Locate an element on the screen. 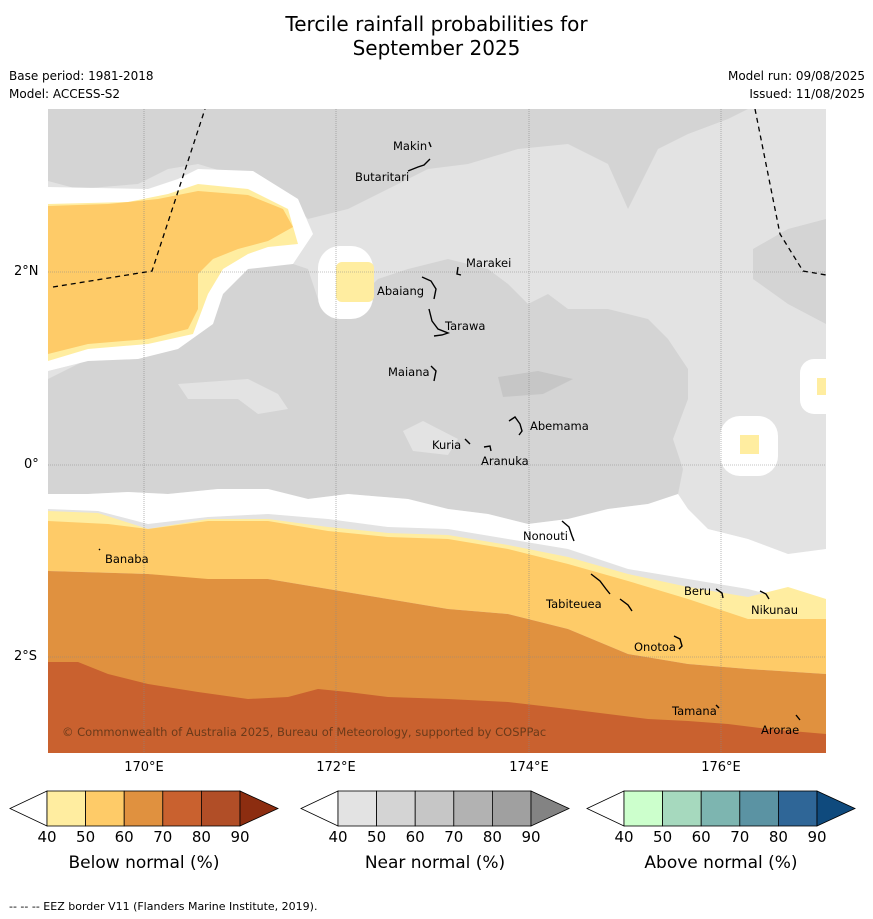 This screenshot has height=919, width=873. island-tamana is located at coordinates (717, 706).